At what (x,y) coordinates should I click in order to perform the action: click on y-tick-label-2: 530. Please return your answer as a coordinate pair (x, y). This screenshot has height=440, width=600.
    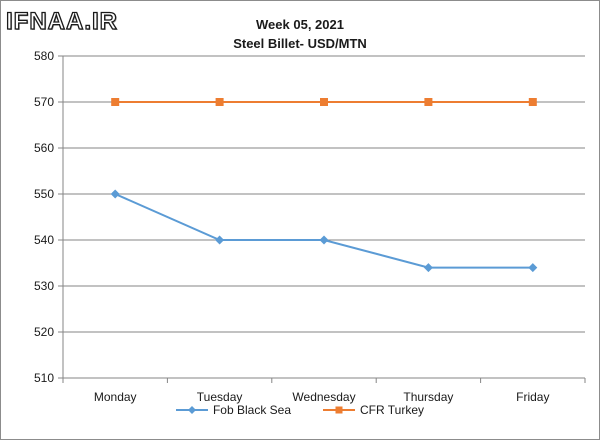
    Looking at the image, I should click on (44, 286).